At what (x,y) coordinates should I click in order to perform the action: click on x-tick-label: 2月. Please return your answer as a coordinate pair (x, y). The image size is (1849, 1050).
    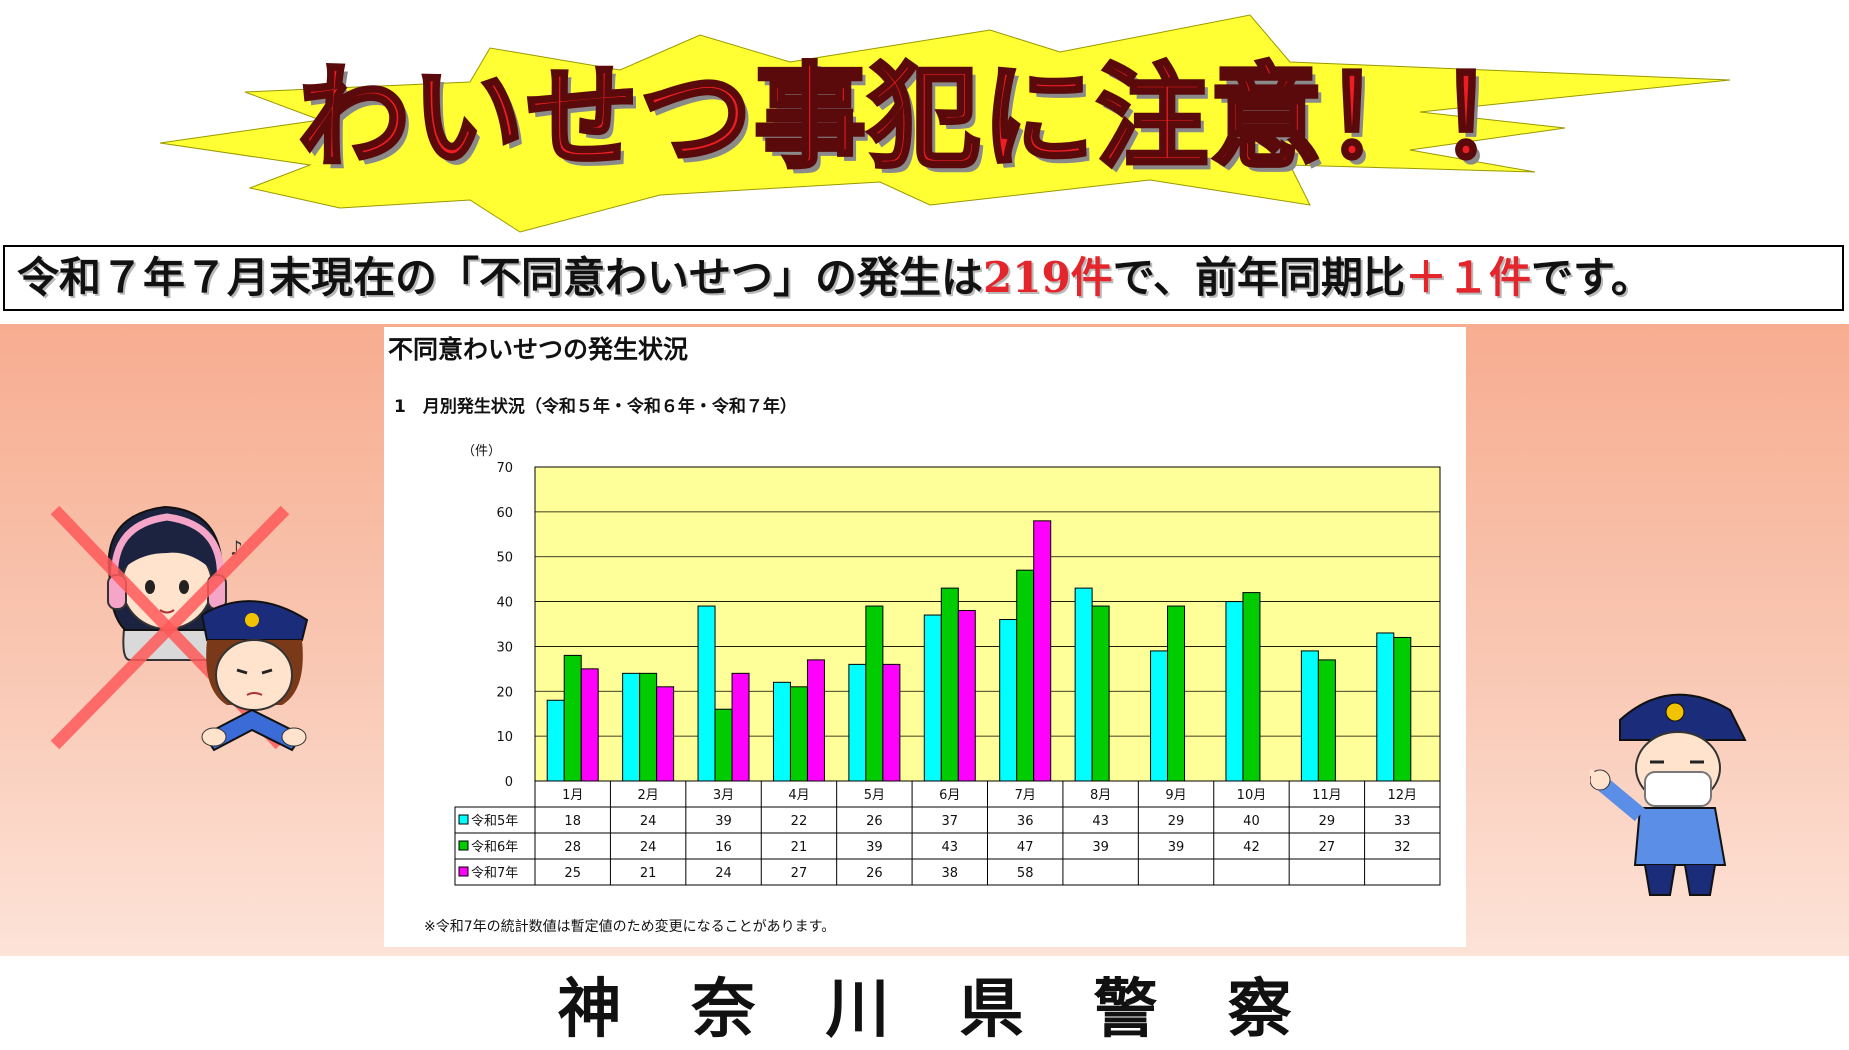
    Looking at the image, I should click on (647, 795).